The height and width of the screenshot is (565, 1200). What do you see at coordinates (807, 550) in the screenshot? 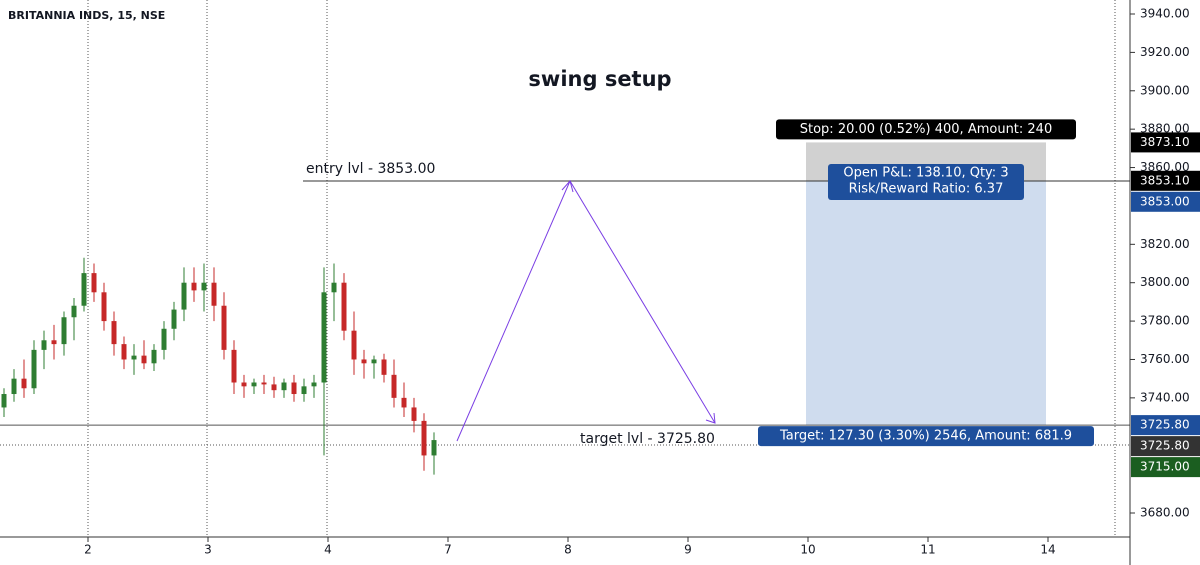
I see `x-tick-label: 10` at bounding box center [807, 550].